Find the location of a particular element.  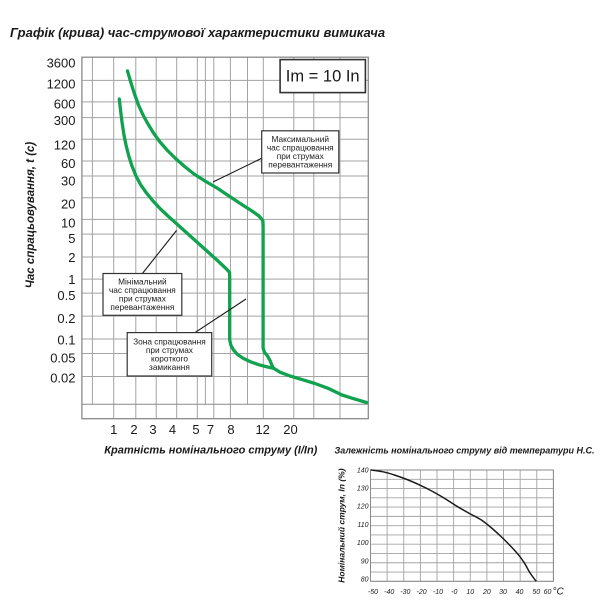

svg-text: 3 is located at coordinates (152, 429).